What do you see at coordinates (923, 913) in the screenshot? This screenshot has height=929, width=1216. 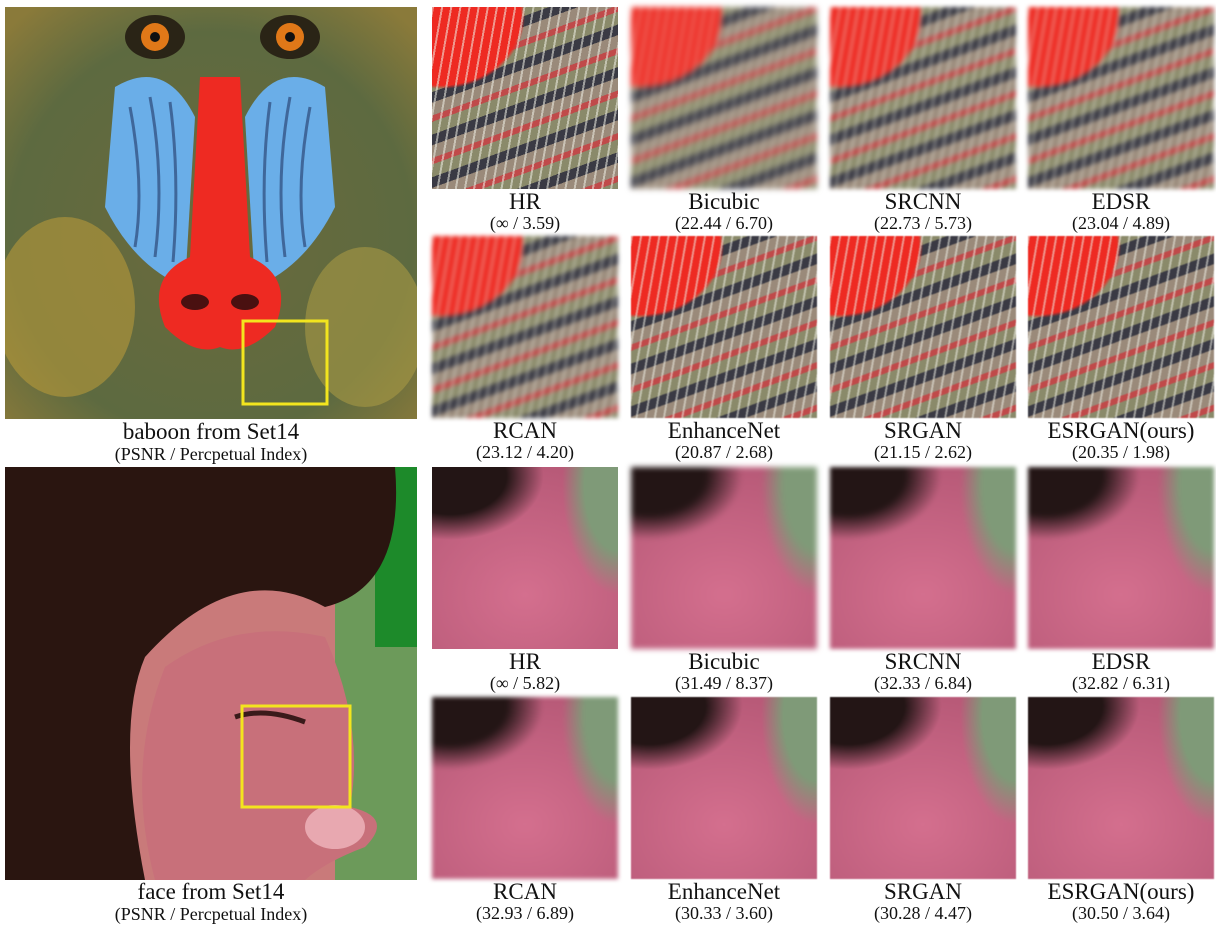 I see `metric-label: (30.28 / 4.47)` at bounding box center [923, 913].